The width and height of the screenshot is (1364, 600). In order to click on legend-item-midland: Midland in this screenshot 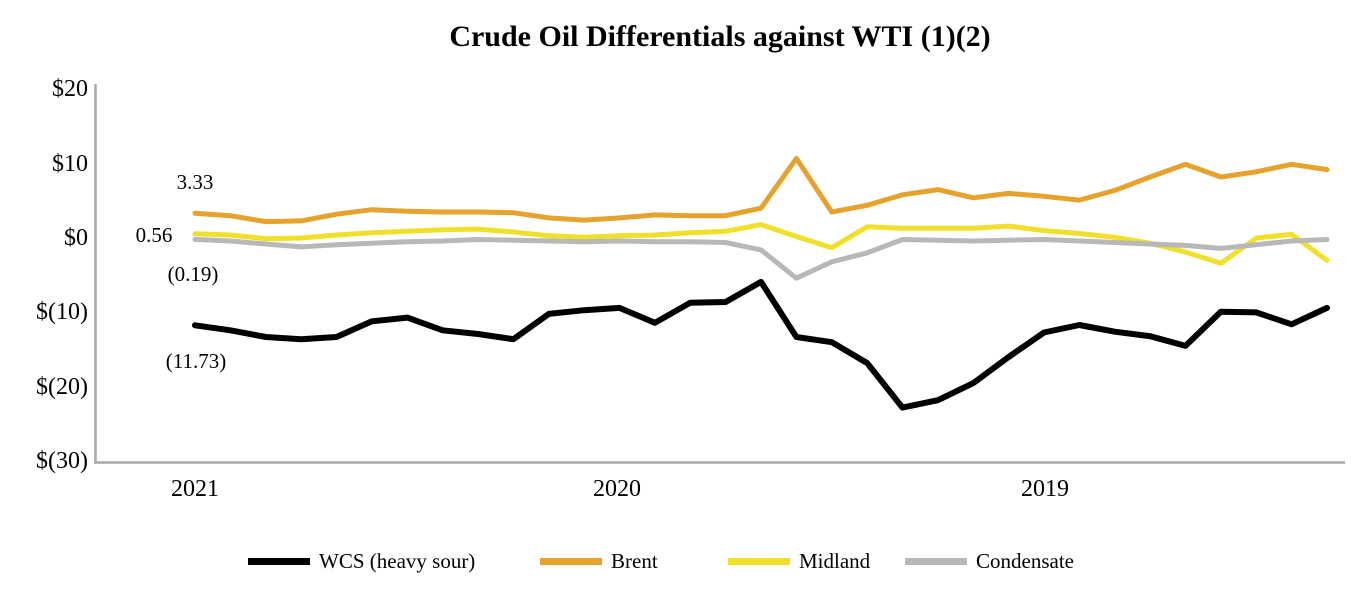, I will do `click(799, 561)`.